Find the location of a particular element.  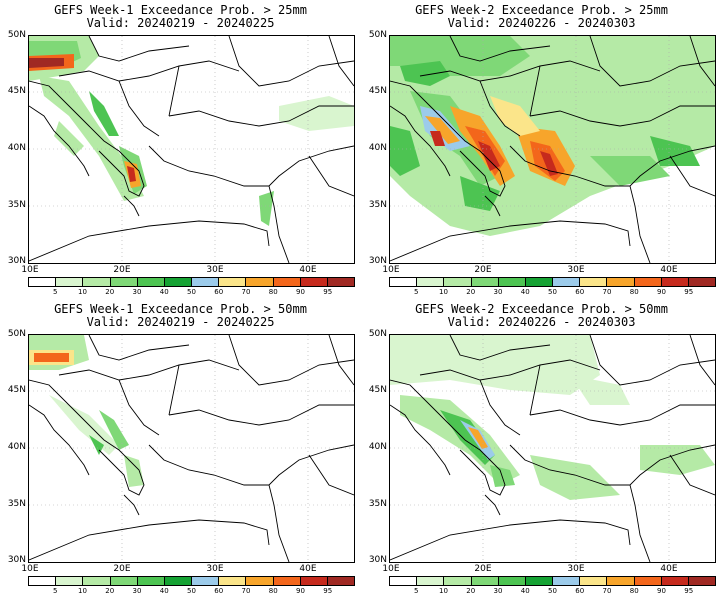

colorbar-tick-label: 80 is located at coordinates (273, 591).